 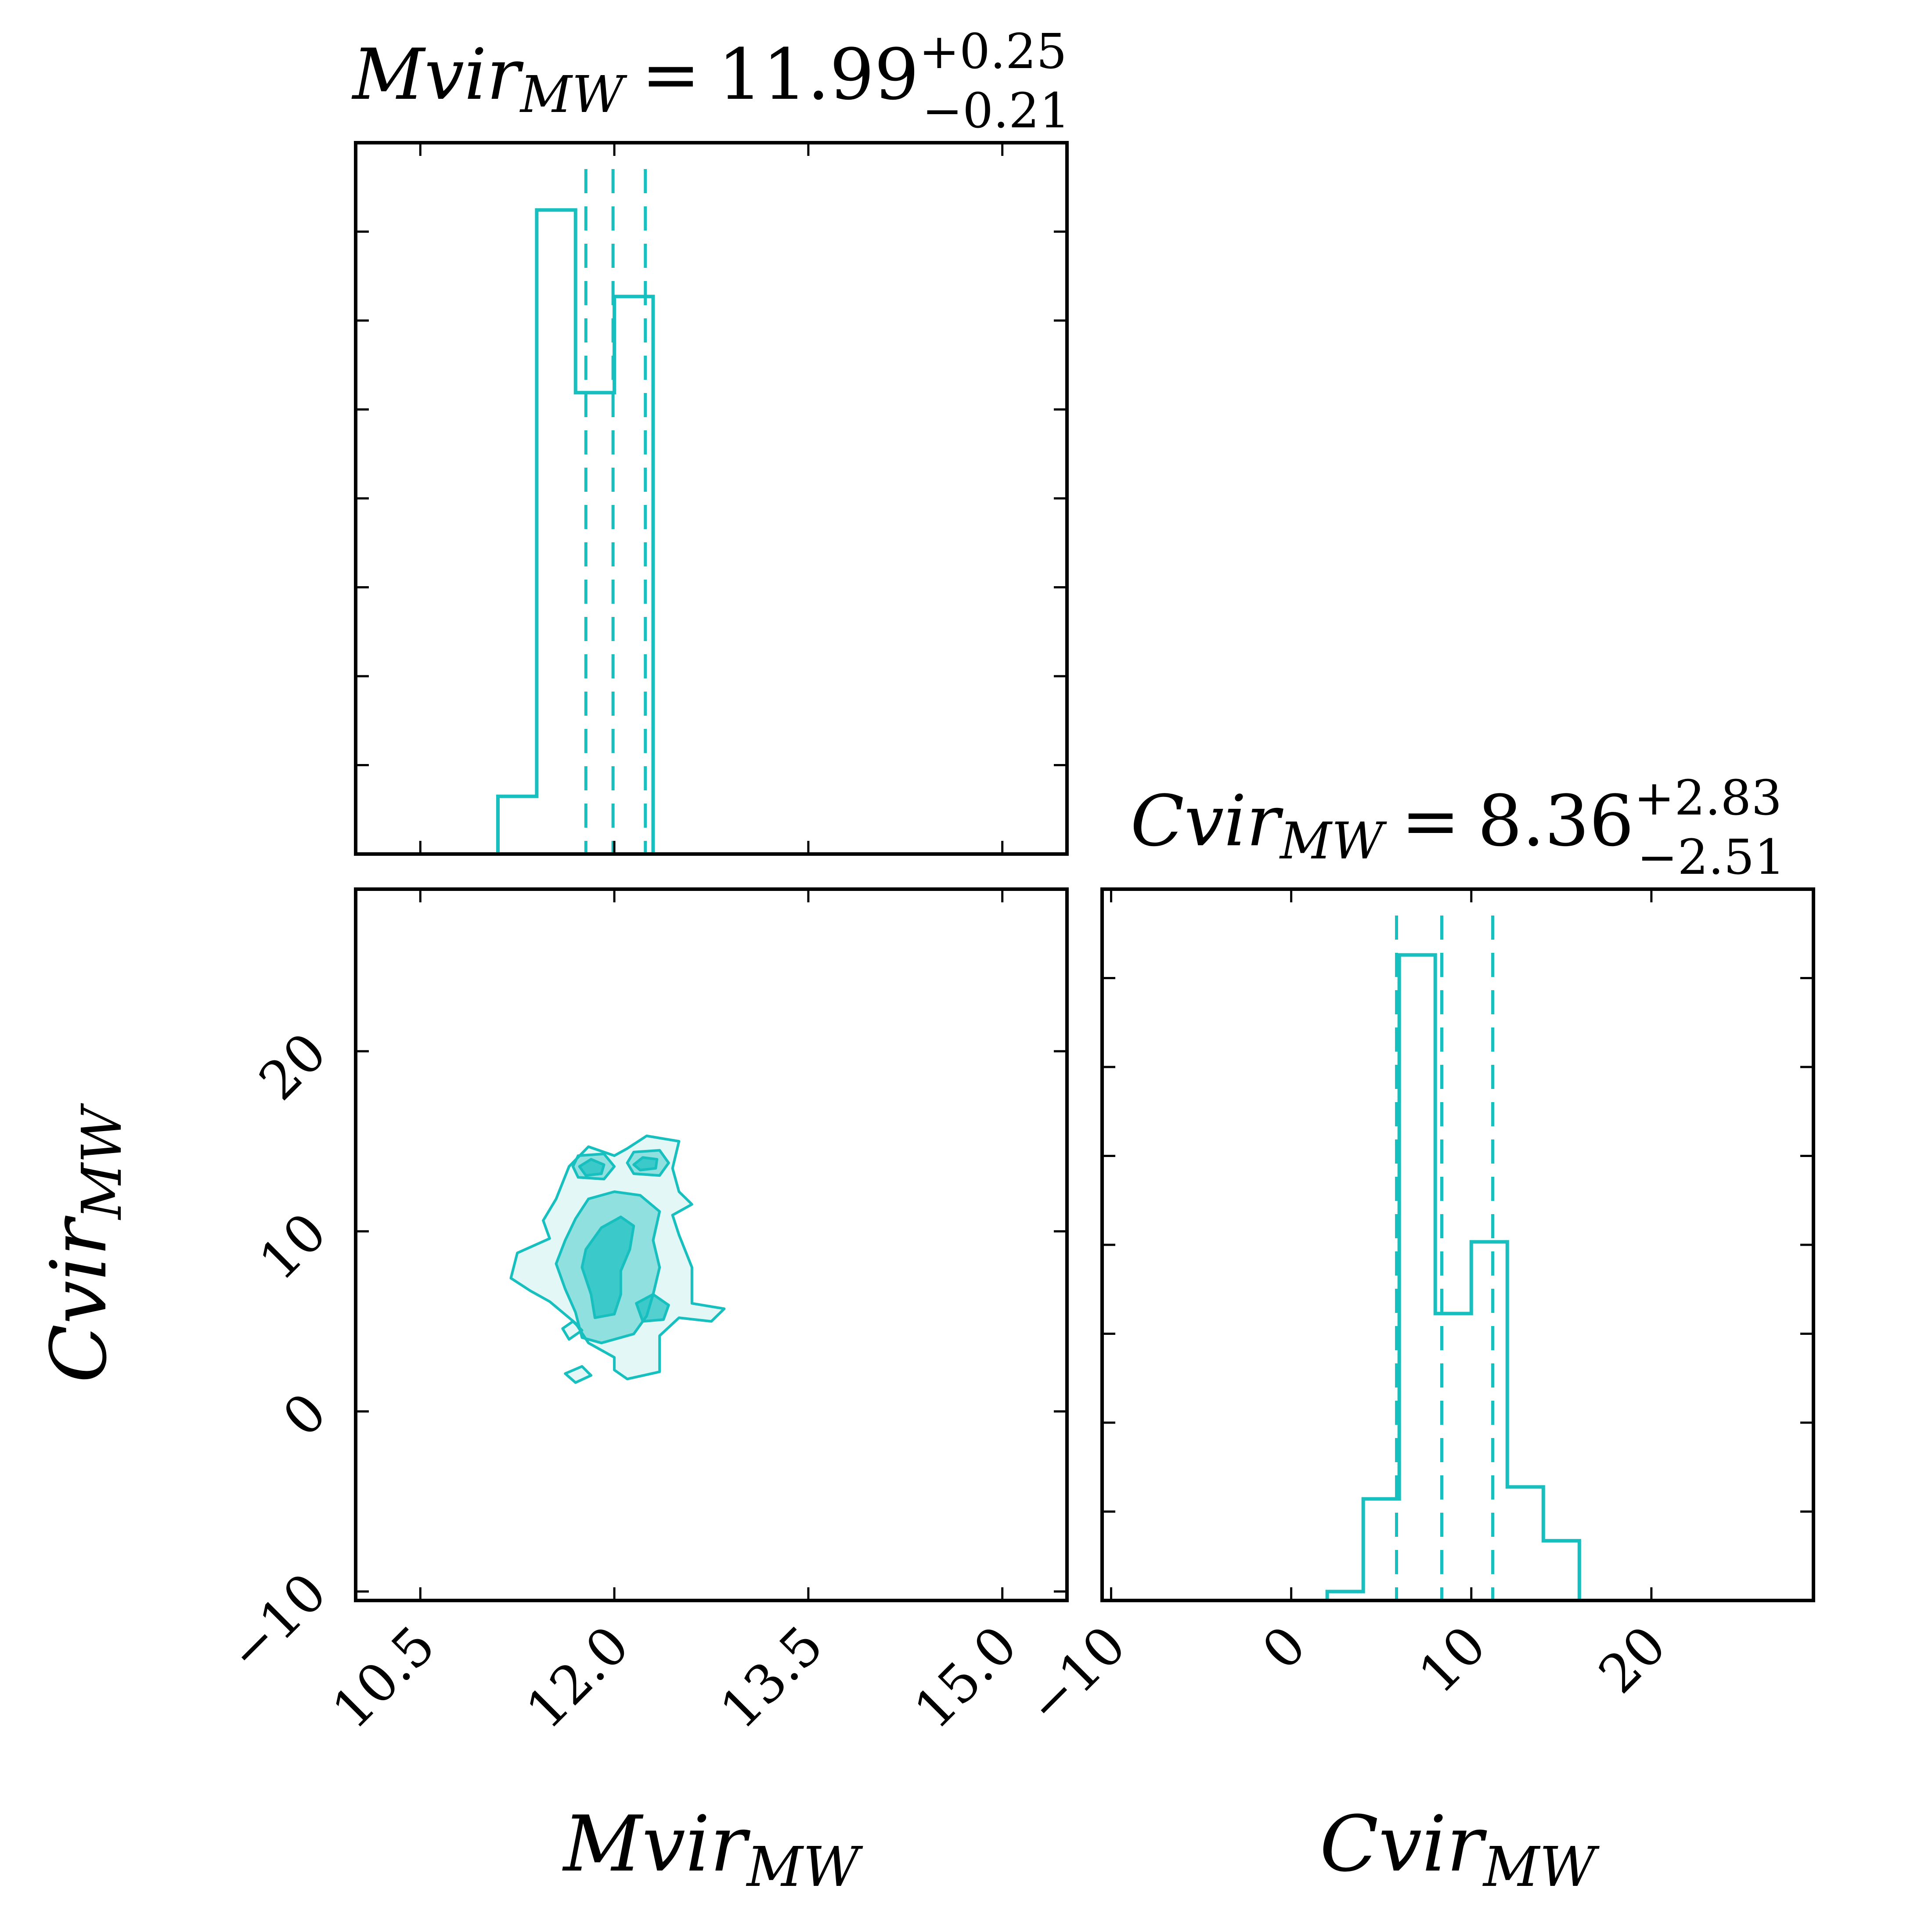 What do you see at coordinates (1556, 821) in the screenshot?
I see `hist-cvir-title-median: 8.36` at bounding box center [1556, 821].